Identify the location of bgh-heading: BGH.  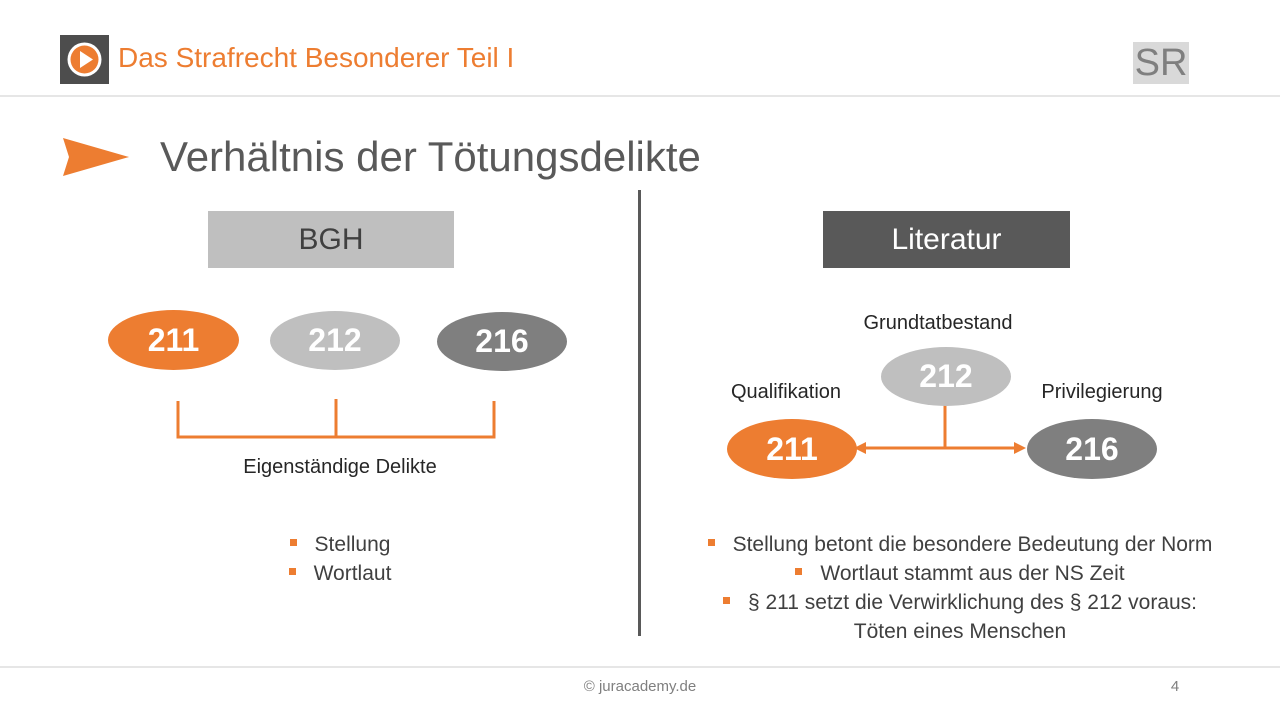
(331, 239).